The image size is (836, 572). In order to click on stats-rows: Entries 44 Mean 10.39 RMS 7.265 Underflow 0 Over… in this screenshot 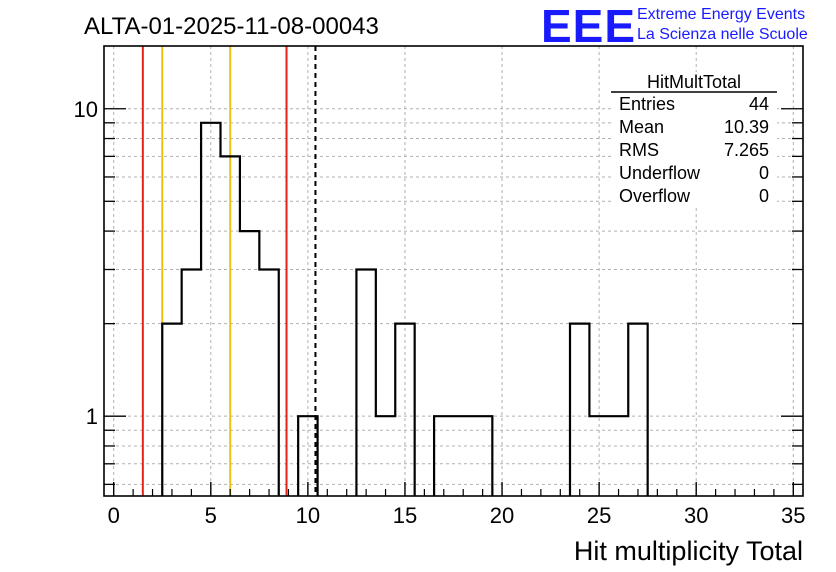, I will do `click(694, 150)`.